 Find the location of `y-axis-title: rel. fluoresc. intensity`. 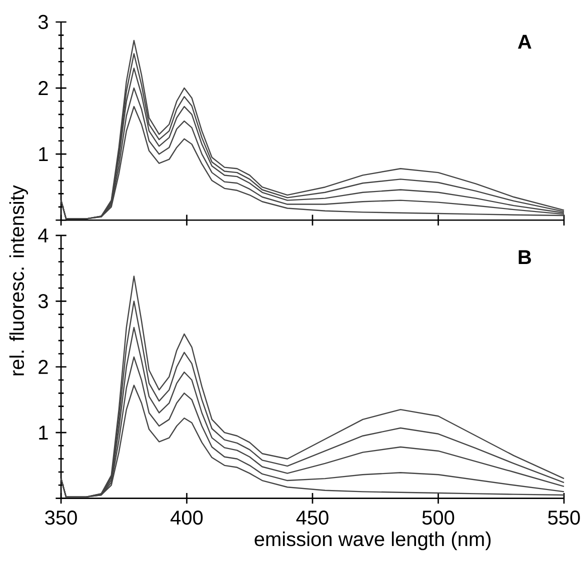

y-axis-title: rel. fluoresc. intensity is located at coordinates (18, 280).